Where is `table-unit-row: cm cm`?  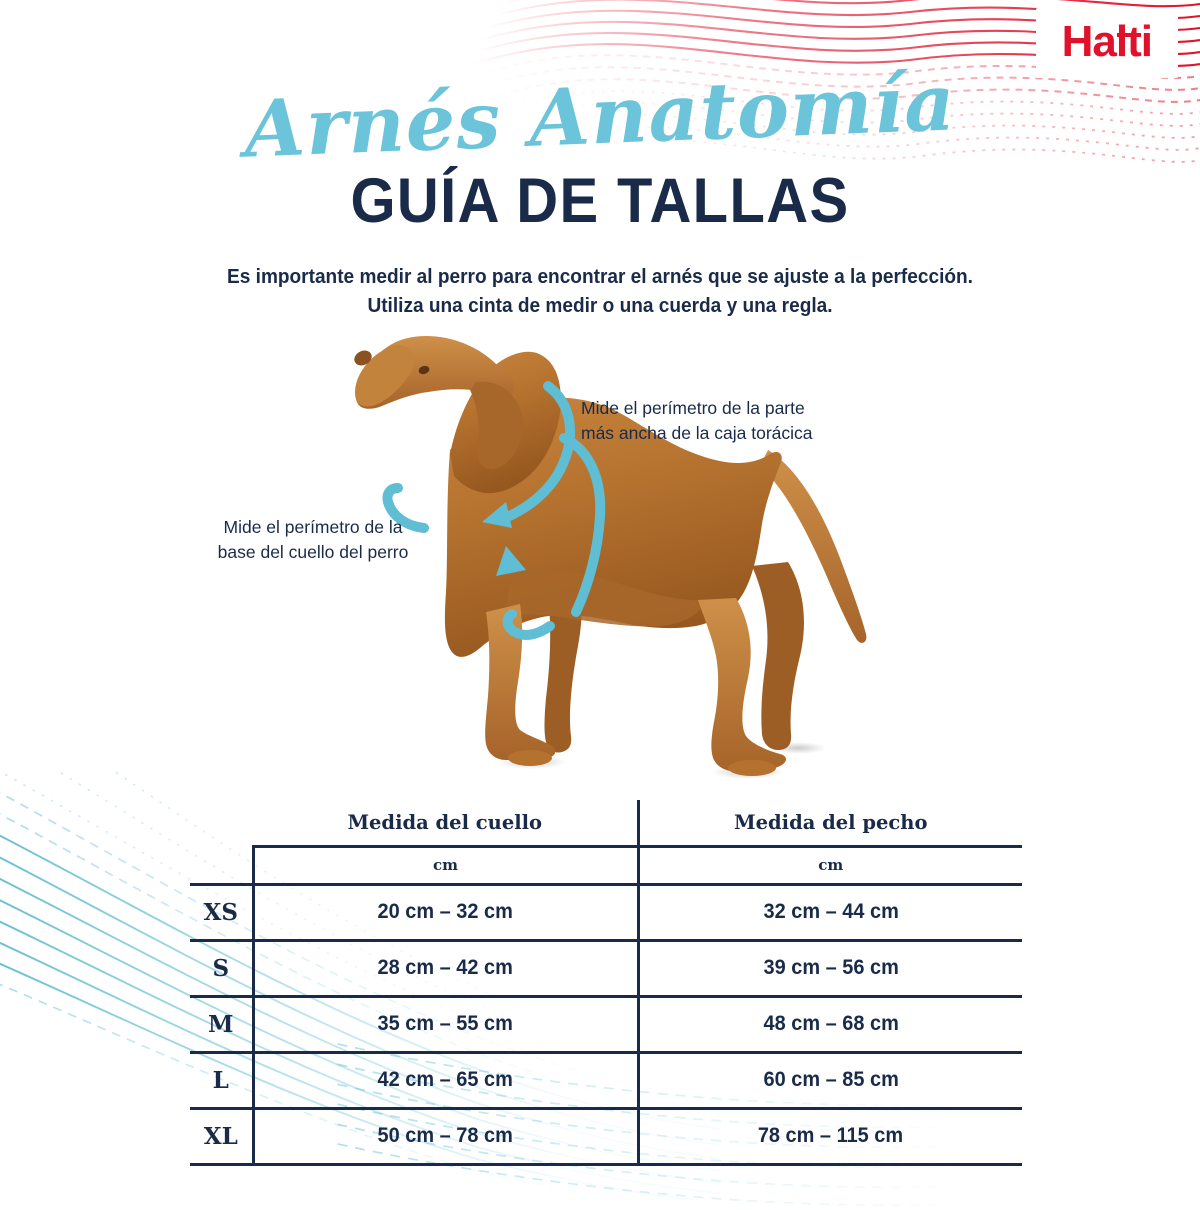
table-unit-row: cm cm is located at coordinates (606, 864).